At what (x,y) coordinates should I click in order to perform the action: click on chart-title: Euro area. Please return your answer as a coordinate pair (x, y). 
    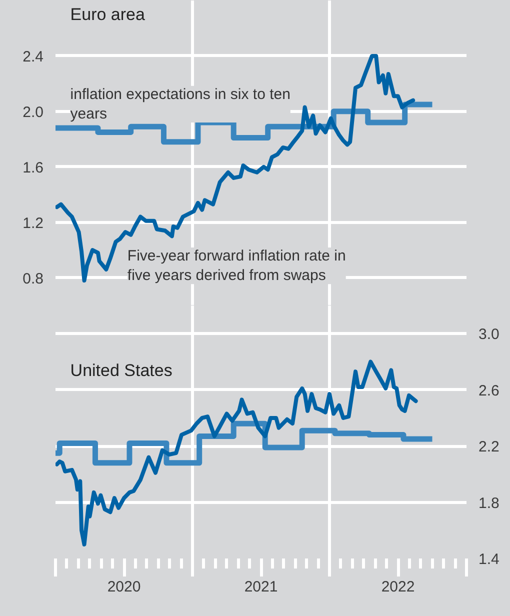
    Looking at the image, I should click on (108, 14).